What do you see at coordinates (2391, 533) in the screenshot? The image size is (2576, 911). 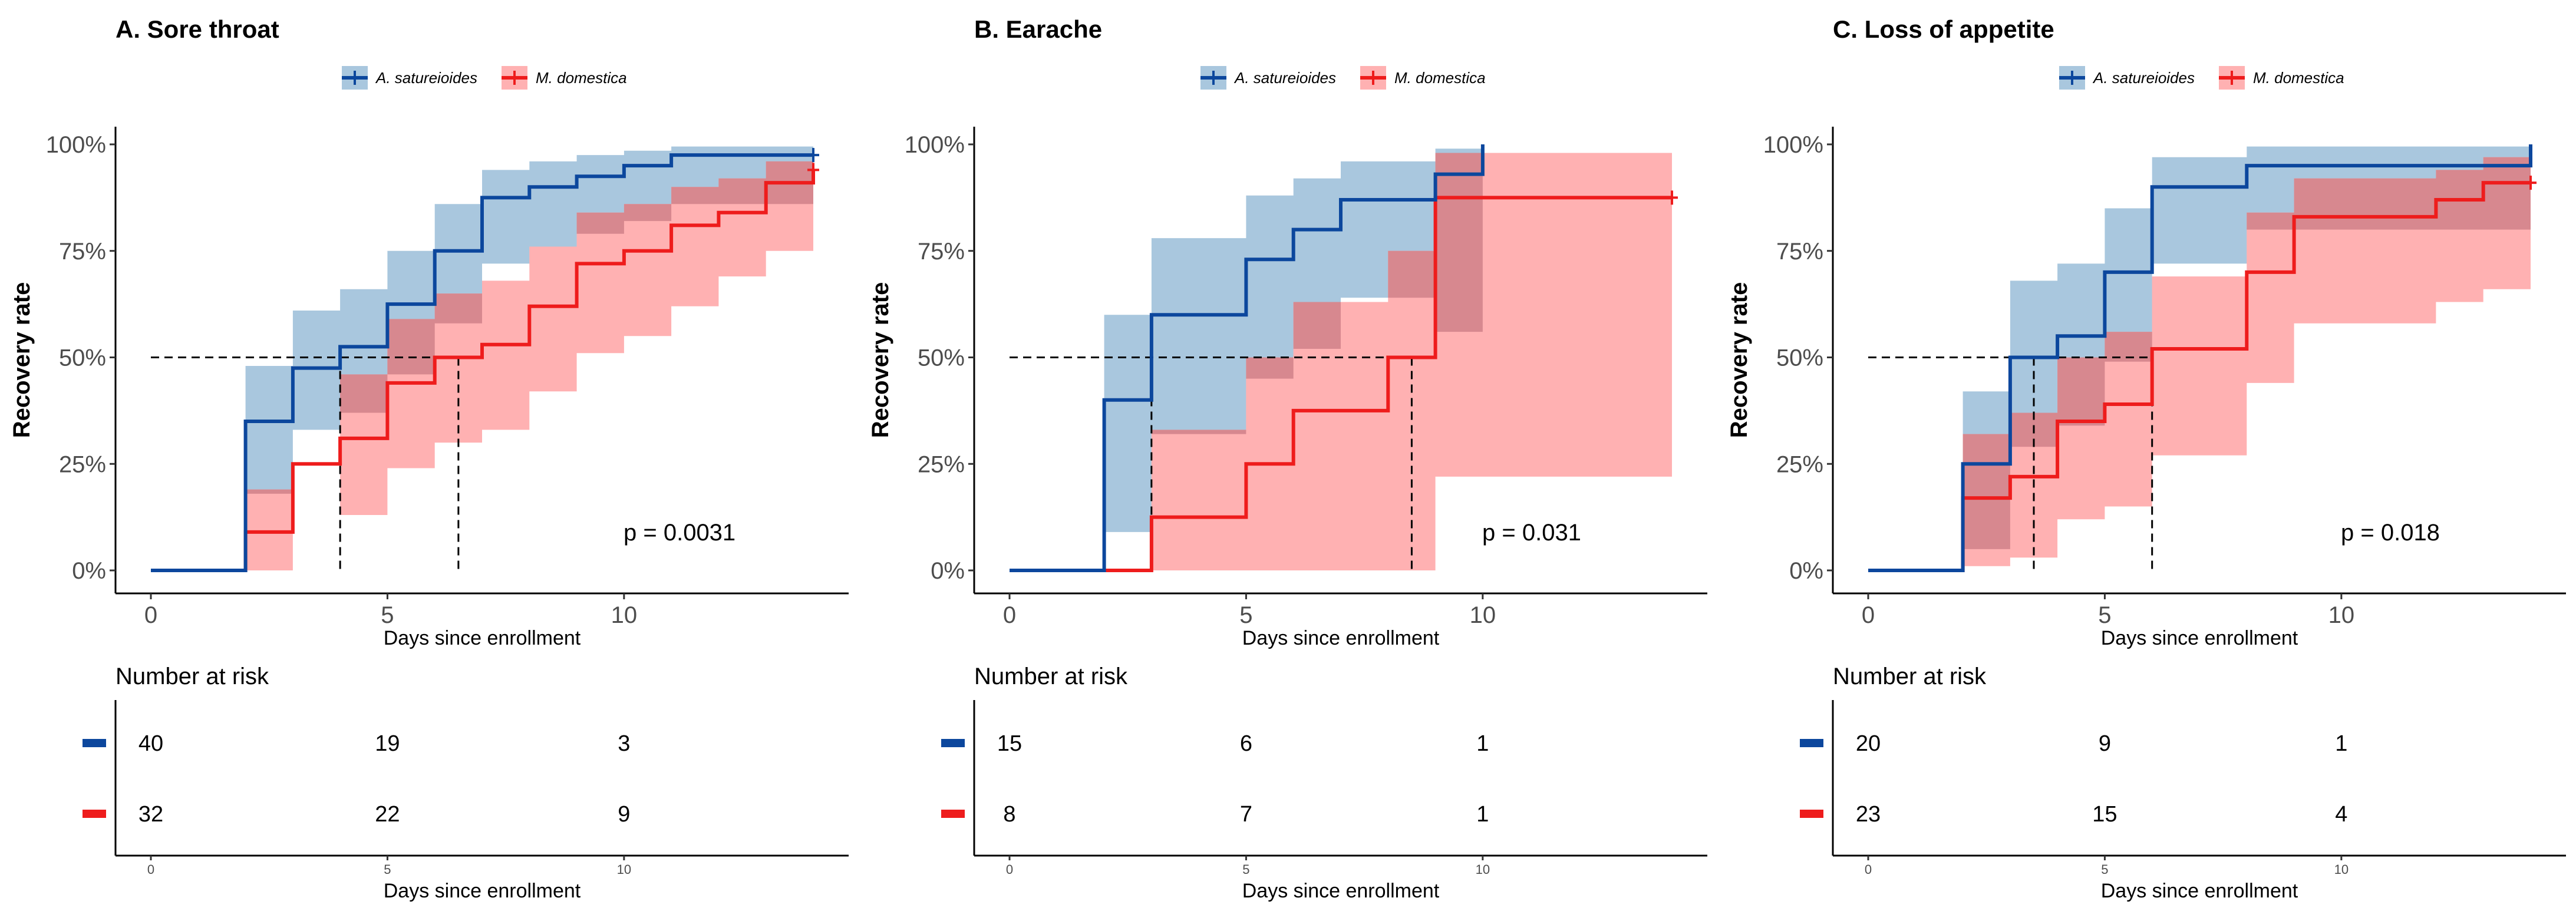 I see `p-value: p = 0.018` at bounding box center [2391, 533].